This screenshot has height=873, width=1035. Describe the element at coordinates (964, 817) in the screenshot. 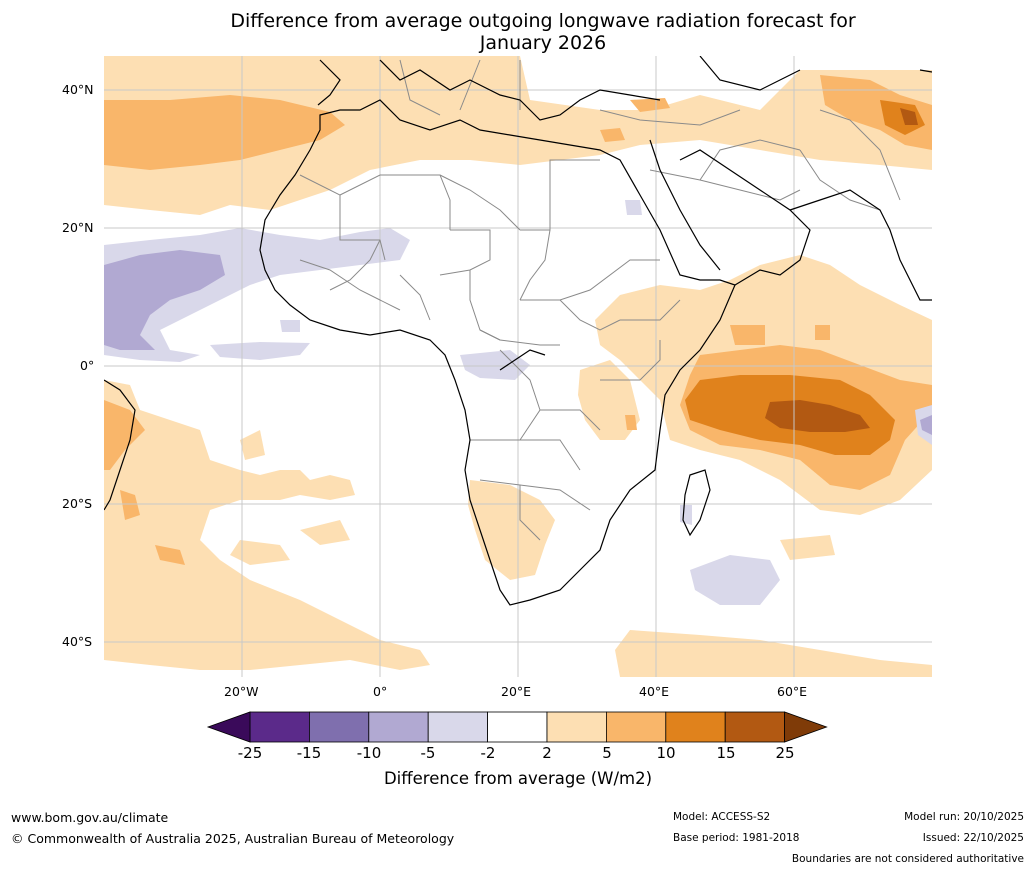

I see `footer-model-run: Model run: 20/10/2025` at that location.